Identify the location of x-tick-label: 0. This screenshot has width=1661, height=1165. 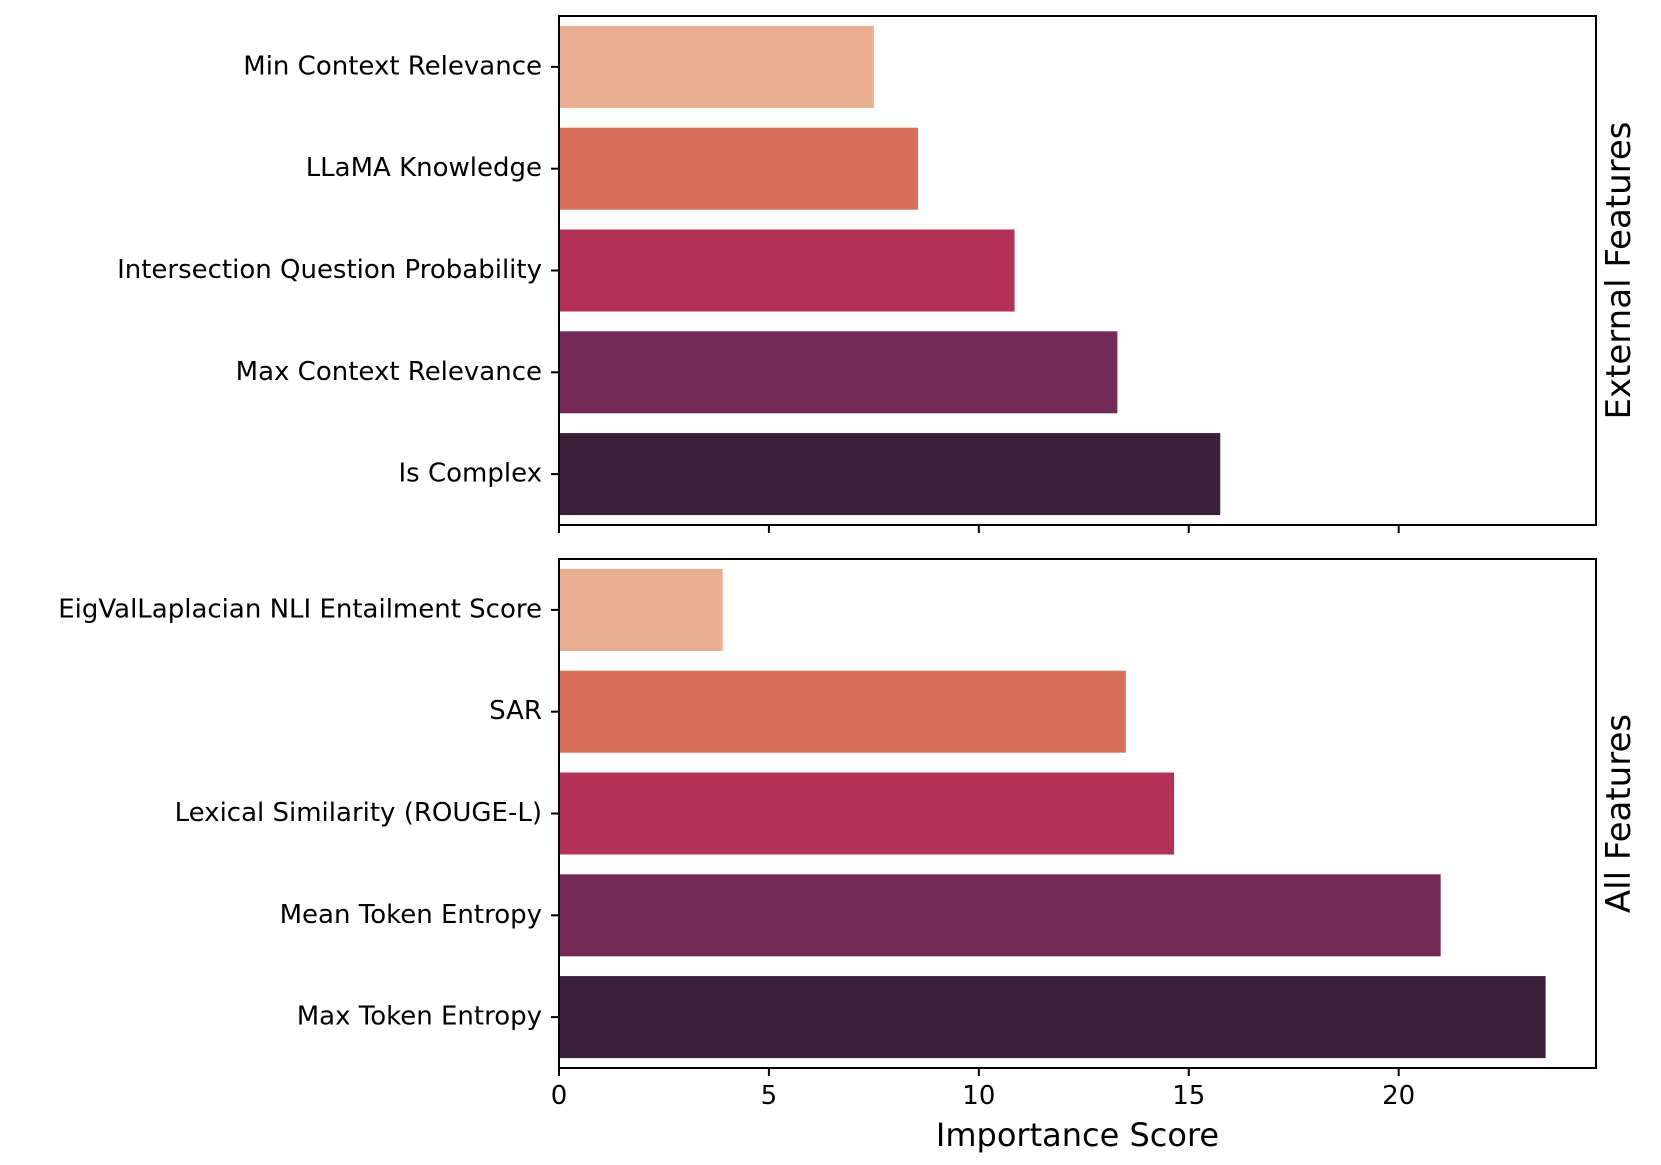
(559, 1096).